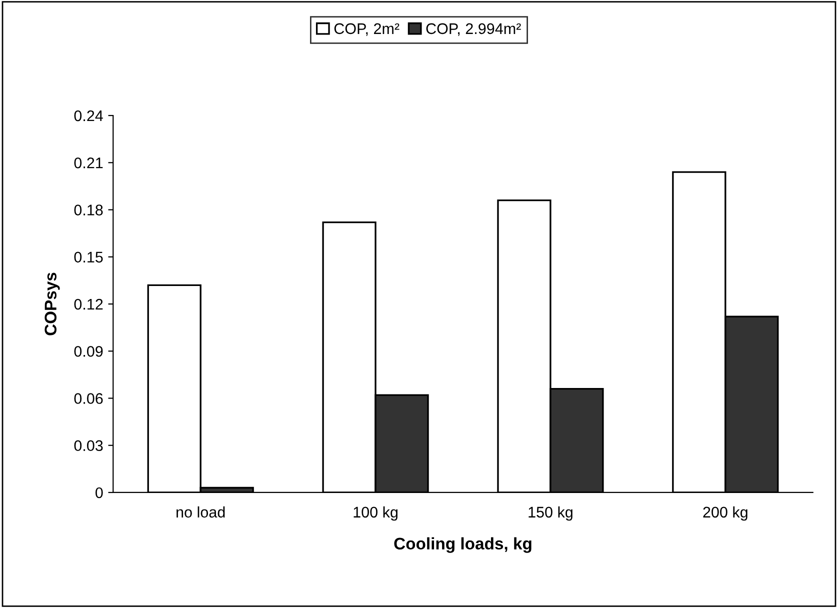 This screenshot has height=608, width=838. What do you see at coordinates (88, 304) in the screenshot?
I see `y-tick-label: 0.12` at bounding box center [88, 304].